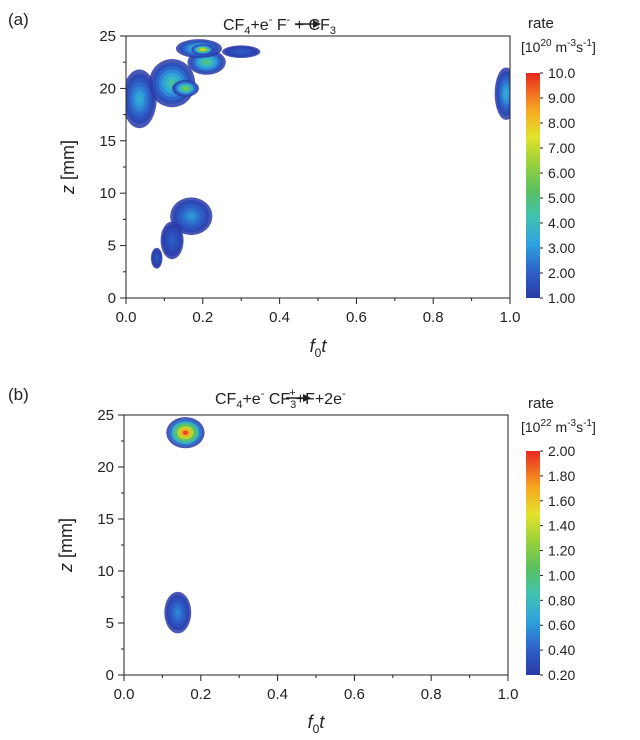  What do you see at coordinates (558, 426) in the screenshot?
I see `colorbar-unit: [1022 m-3s-1]` at bounding box center [558, 426].